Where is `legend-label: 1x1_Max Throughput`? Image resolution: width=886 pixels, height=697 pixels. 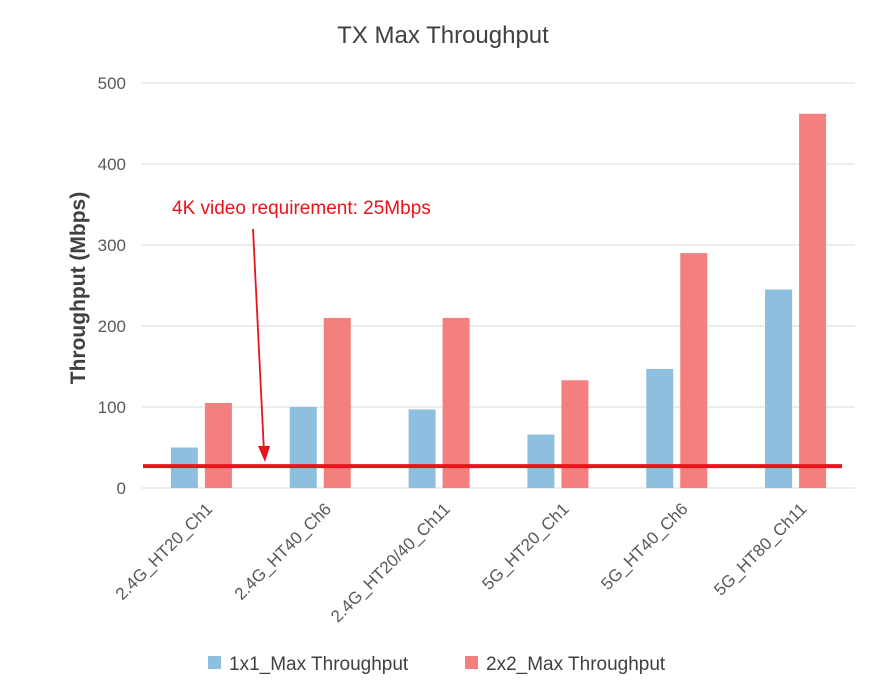
legend-label: 1x1_Max Throughput is located at coordinates (319, 664).